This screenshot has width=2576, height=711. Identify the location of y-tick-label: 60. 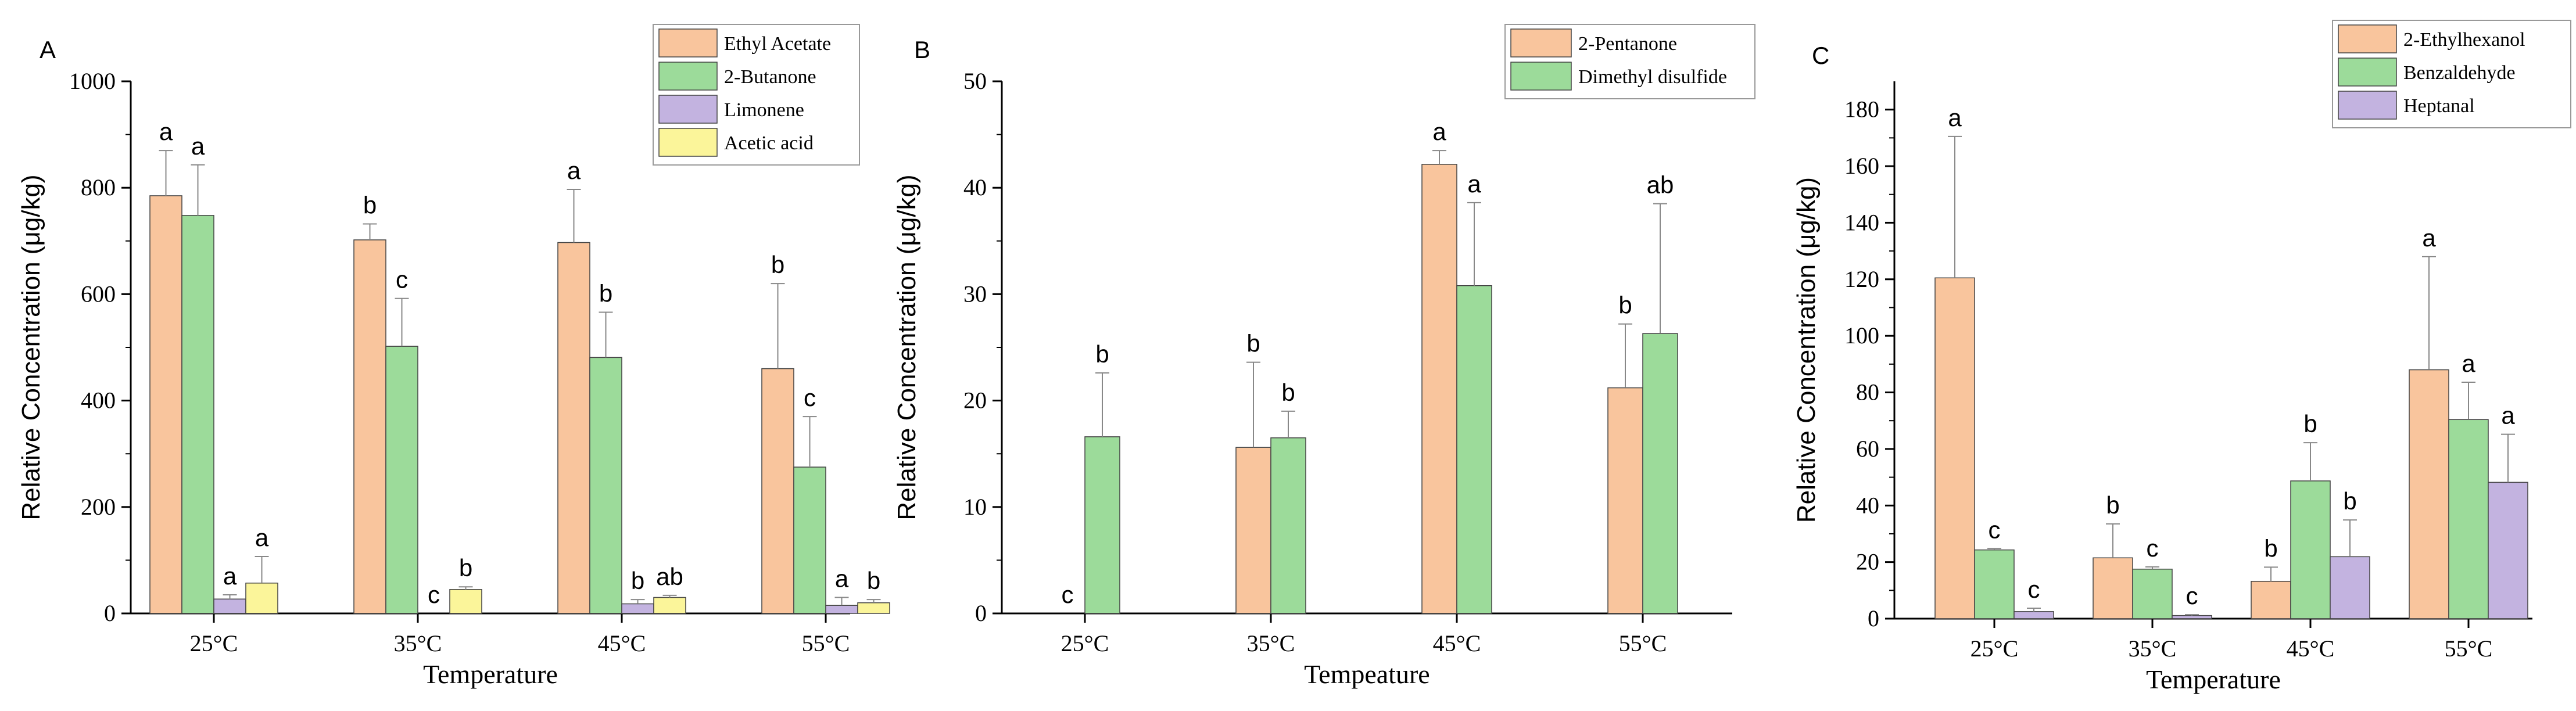
(1867, 449).